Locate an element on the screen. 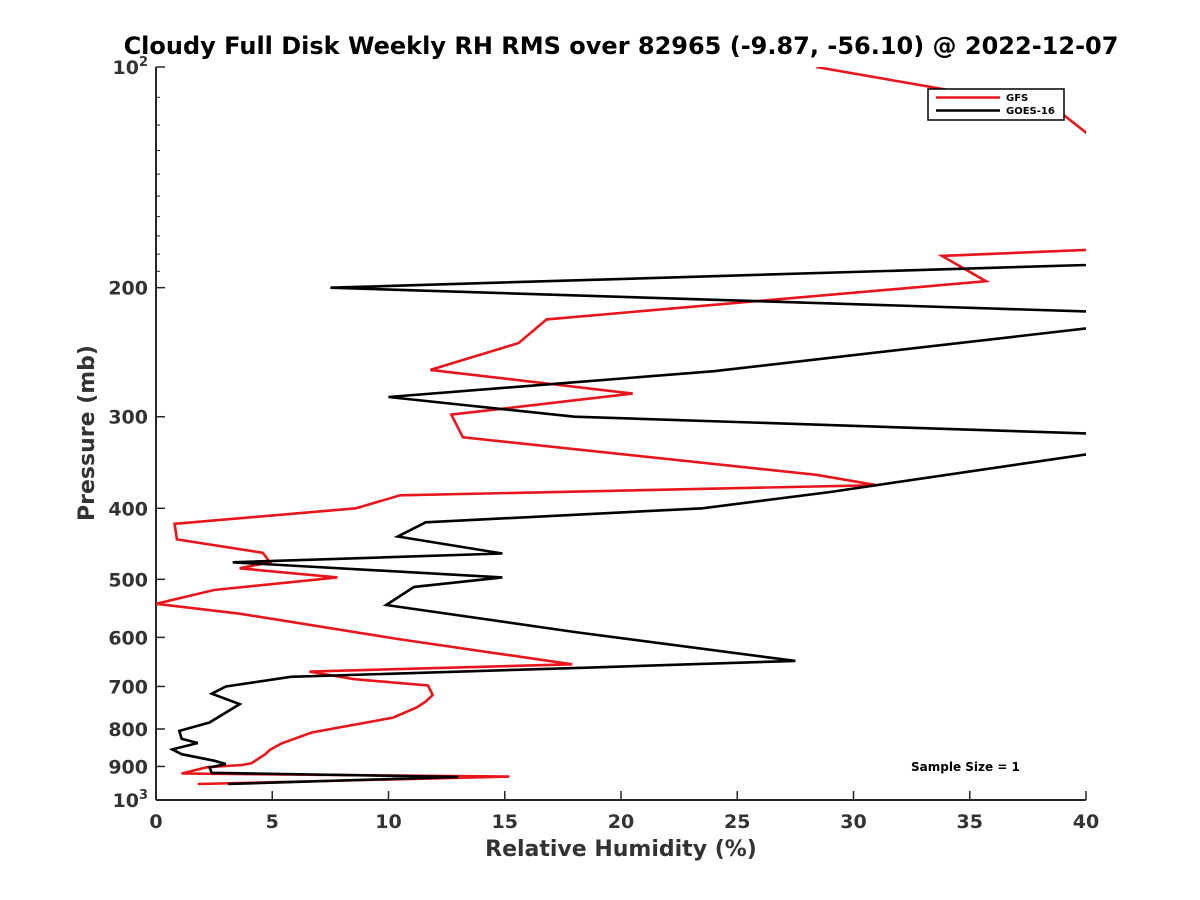 The image size is (1200, 900). y-tick-label: 10³ is located at coordinates (131, 800).